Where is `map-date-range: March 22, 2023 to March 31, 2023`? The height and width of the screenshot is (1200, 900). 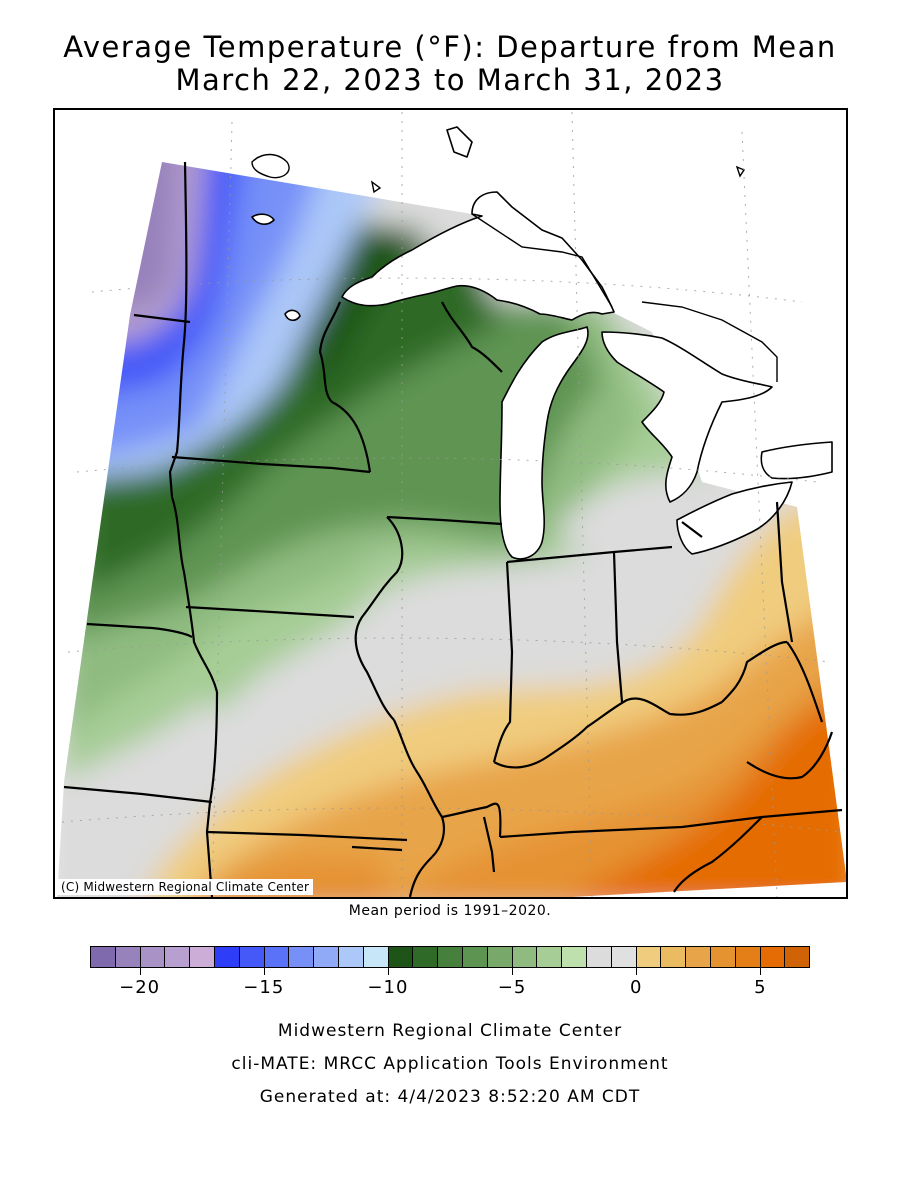 map-date-range: March 22, 2023 to March 31, 2023 is located at coordinates (450, 80).